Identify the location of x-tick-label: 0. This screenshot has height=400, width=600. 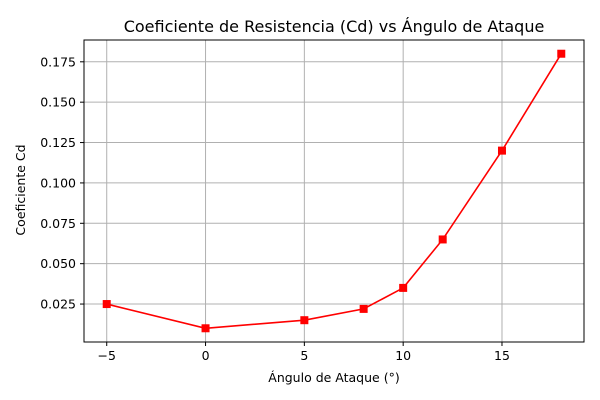
(206, 355).